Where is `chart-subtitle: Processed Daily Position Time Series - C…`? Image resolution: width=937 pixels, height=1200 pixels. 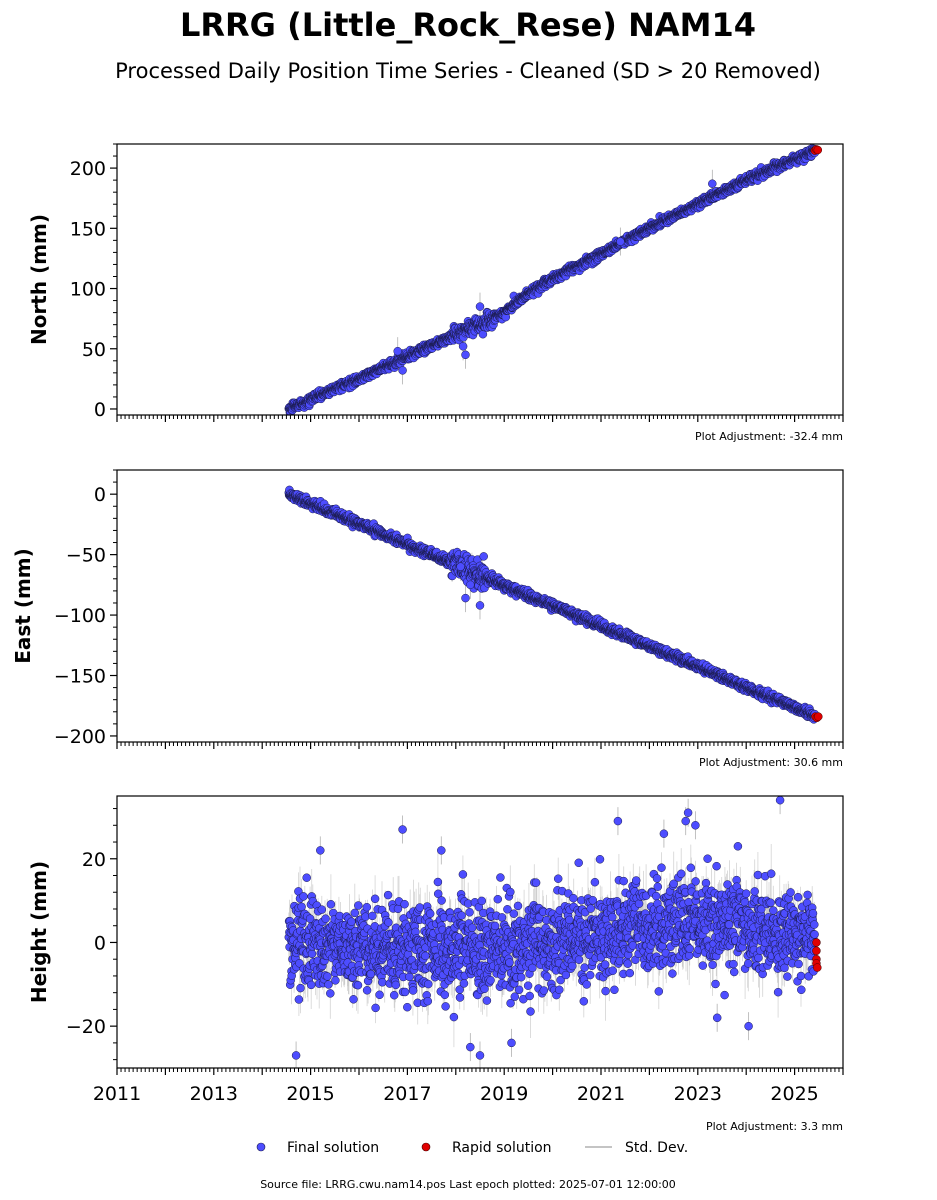 chart-subtitle: Processed Daily Position Time Series - C… is located at coordinates (468, 71).